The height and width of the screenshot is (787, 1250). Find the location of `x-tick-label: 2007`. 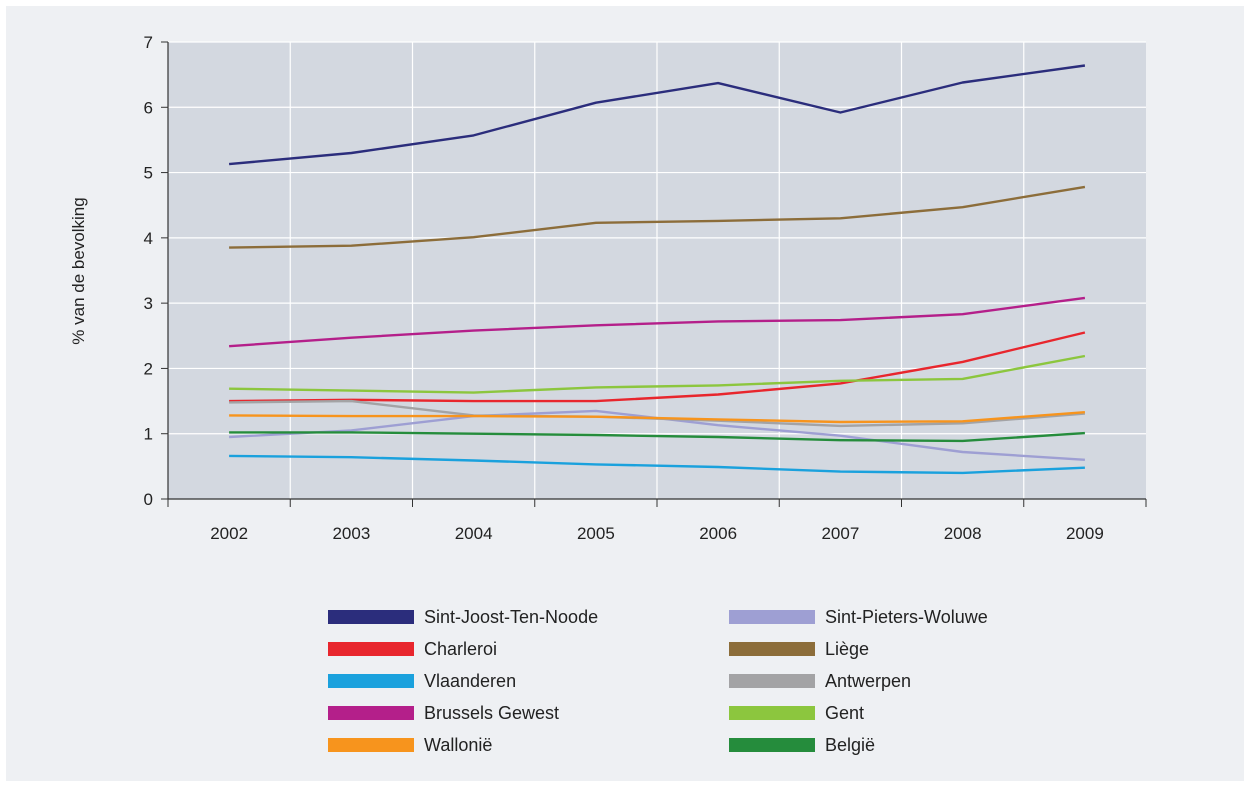

x-tick-label: 2007 is located at coordinates (840, 533).